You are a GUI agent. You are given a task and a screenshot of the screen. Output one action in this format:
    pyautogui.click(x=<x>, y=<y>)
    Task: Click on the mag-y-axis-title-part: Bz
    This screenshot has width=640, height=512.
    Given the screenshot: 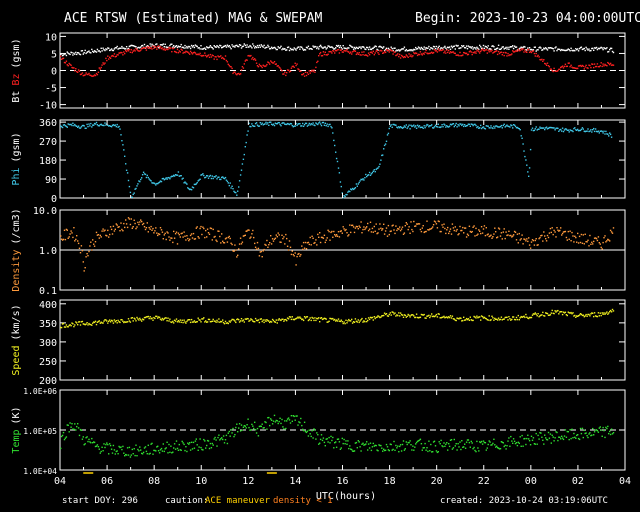 What is the action you would take?
    pyautogui.click(x=16, y=80)
    